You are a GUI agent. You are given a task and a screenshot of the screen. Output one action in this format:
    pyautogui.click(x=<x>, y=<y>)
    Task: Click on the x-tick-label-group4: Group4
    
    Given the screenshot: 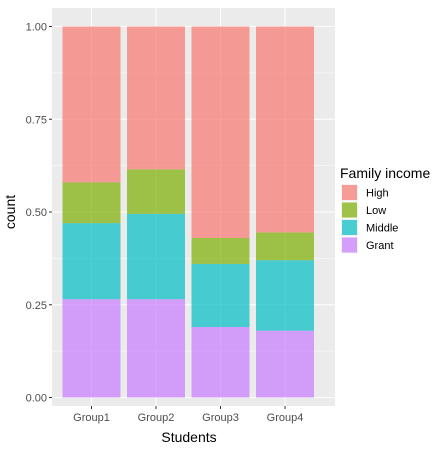 What is the action you would take?
    pyautogui.click(x=285, y=418)
    